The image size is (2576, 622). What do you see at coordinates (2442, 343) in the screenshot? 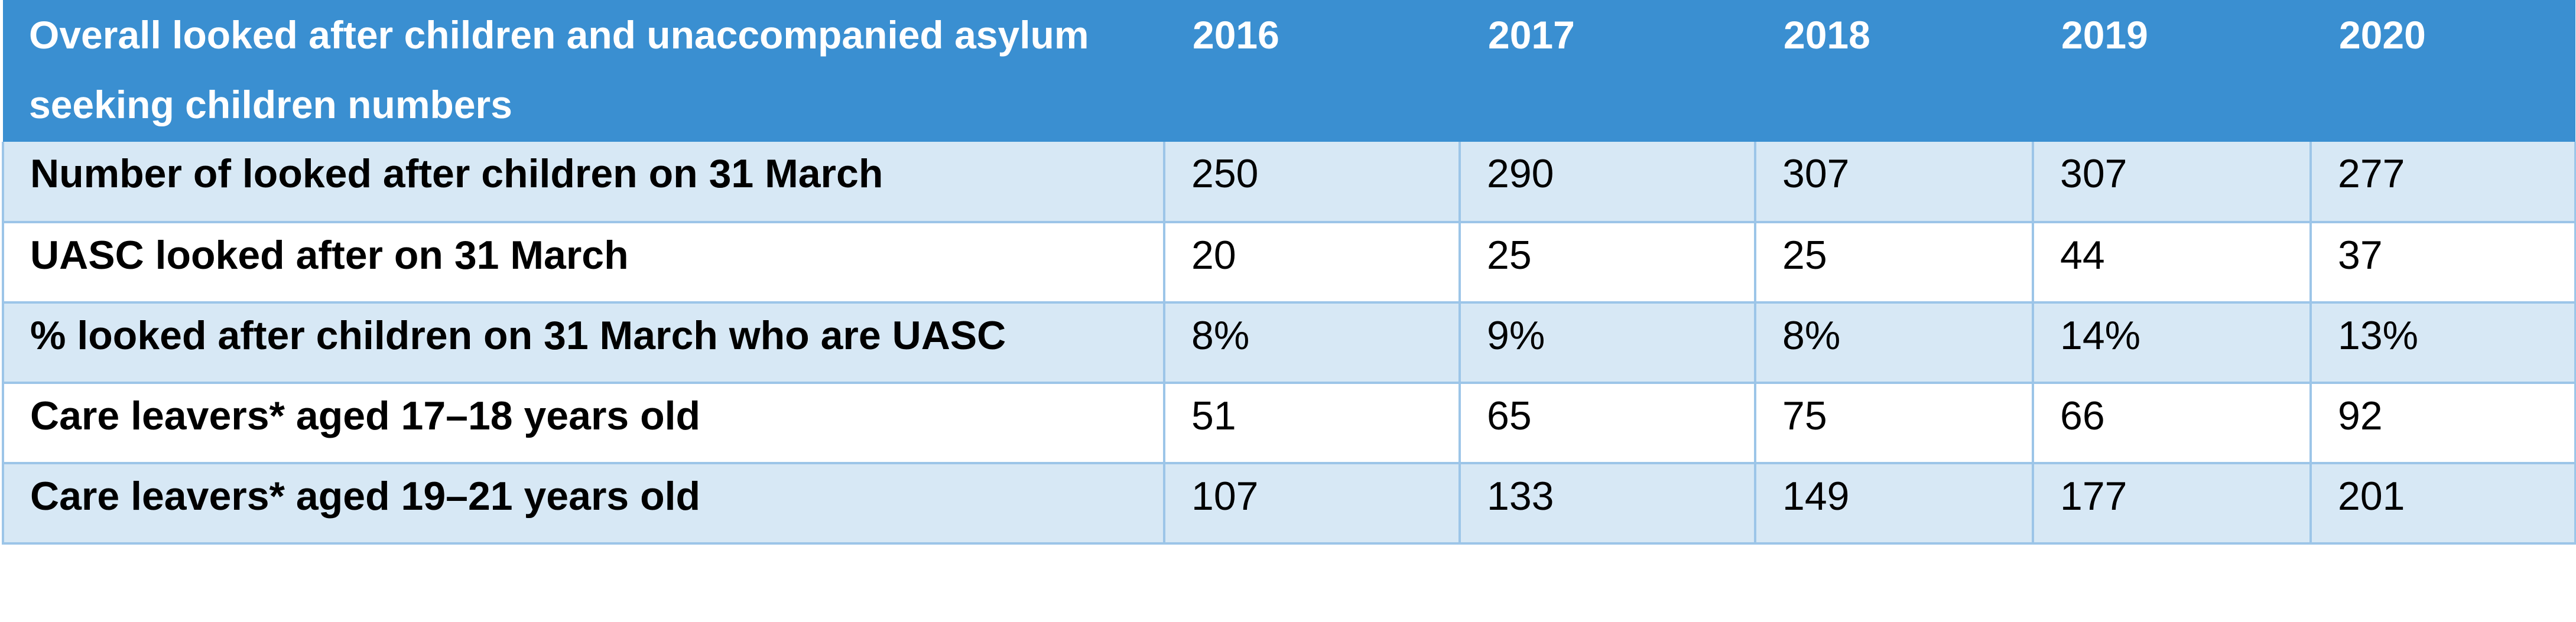
I see `table-cell: 13%` at bounding box center [2442, 343].